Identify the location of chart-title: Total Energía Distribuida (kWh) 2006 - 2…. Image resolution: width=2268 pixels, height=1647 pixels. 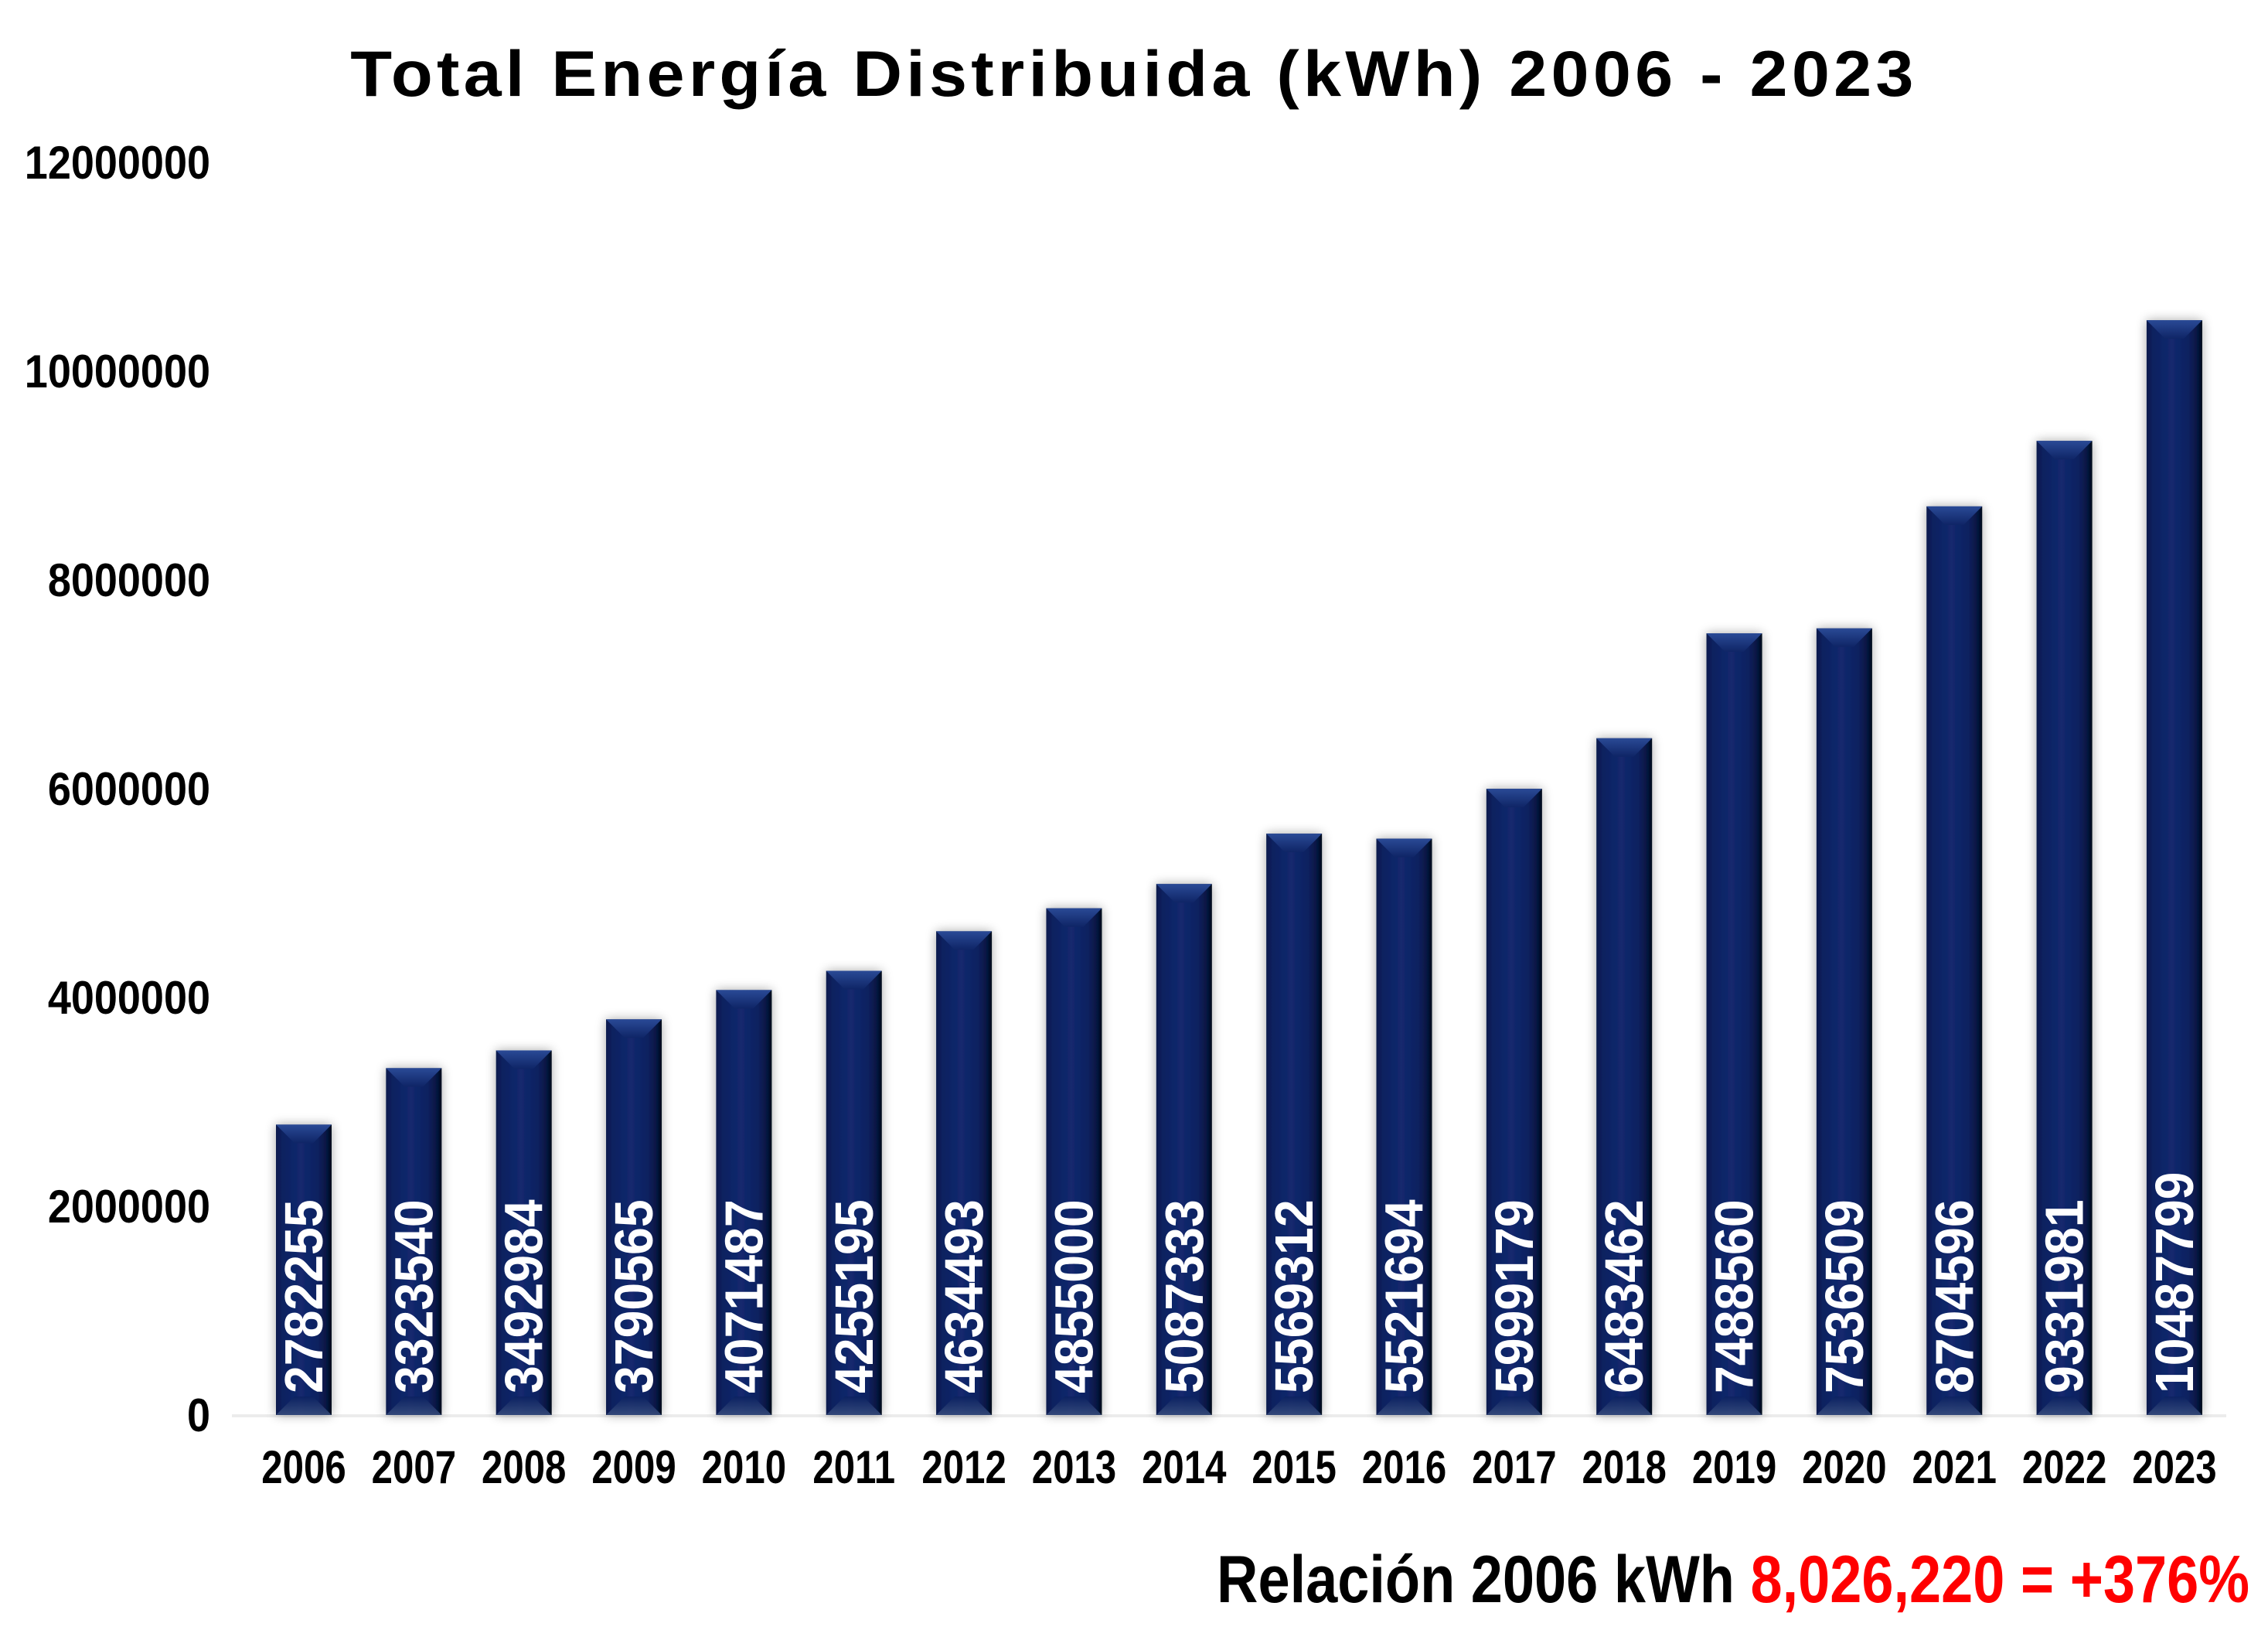
(1133, 74).